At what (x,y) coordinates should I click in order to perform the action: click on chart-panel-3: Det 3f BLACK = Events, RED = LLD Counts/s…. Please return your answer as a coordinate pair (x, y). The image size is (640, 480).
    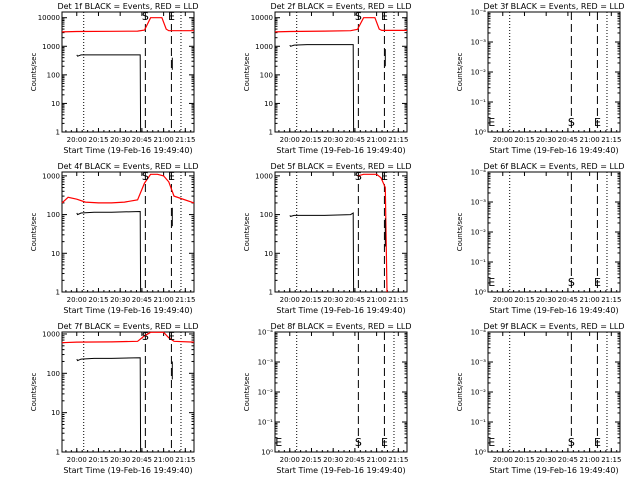
    Looking at the image, I should click on (540, 78).